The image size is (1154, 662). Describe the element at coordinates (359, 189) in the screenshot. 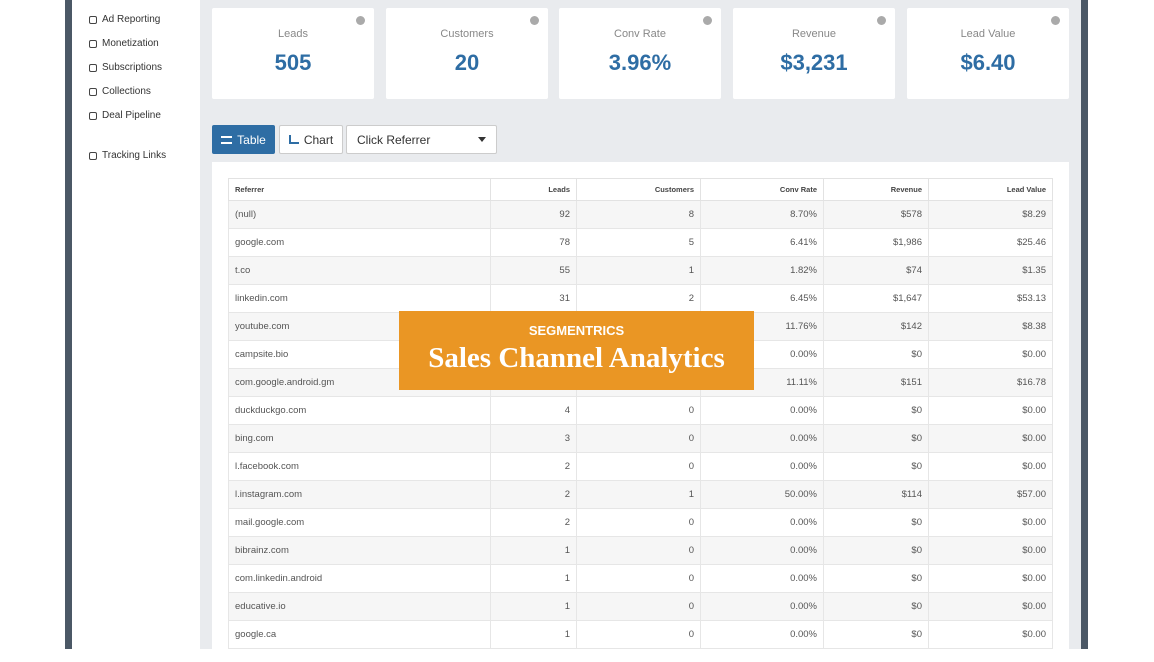

I see `column-header: Referrer` at that location.